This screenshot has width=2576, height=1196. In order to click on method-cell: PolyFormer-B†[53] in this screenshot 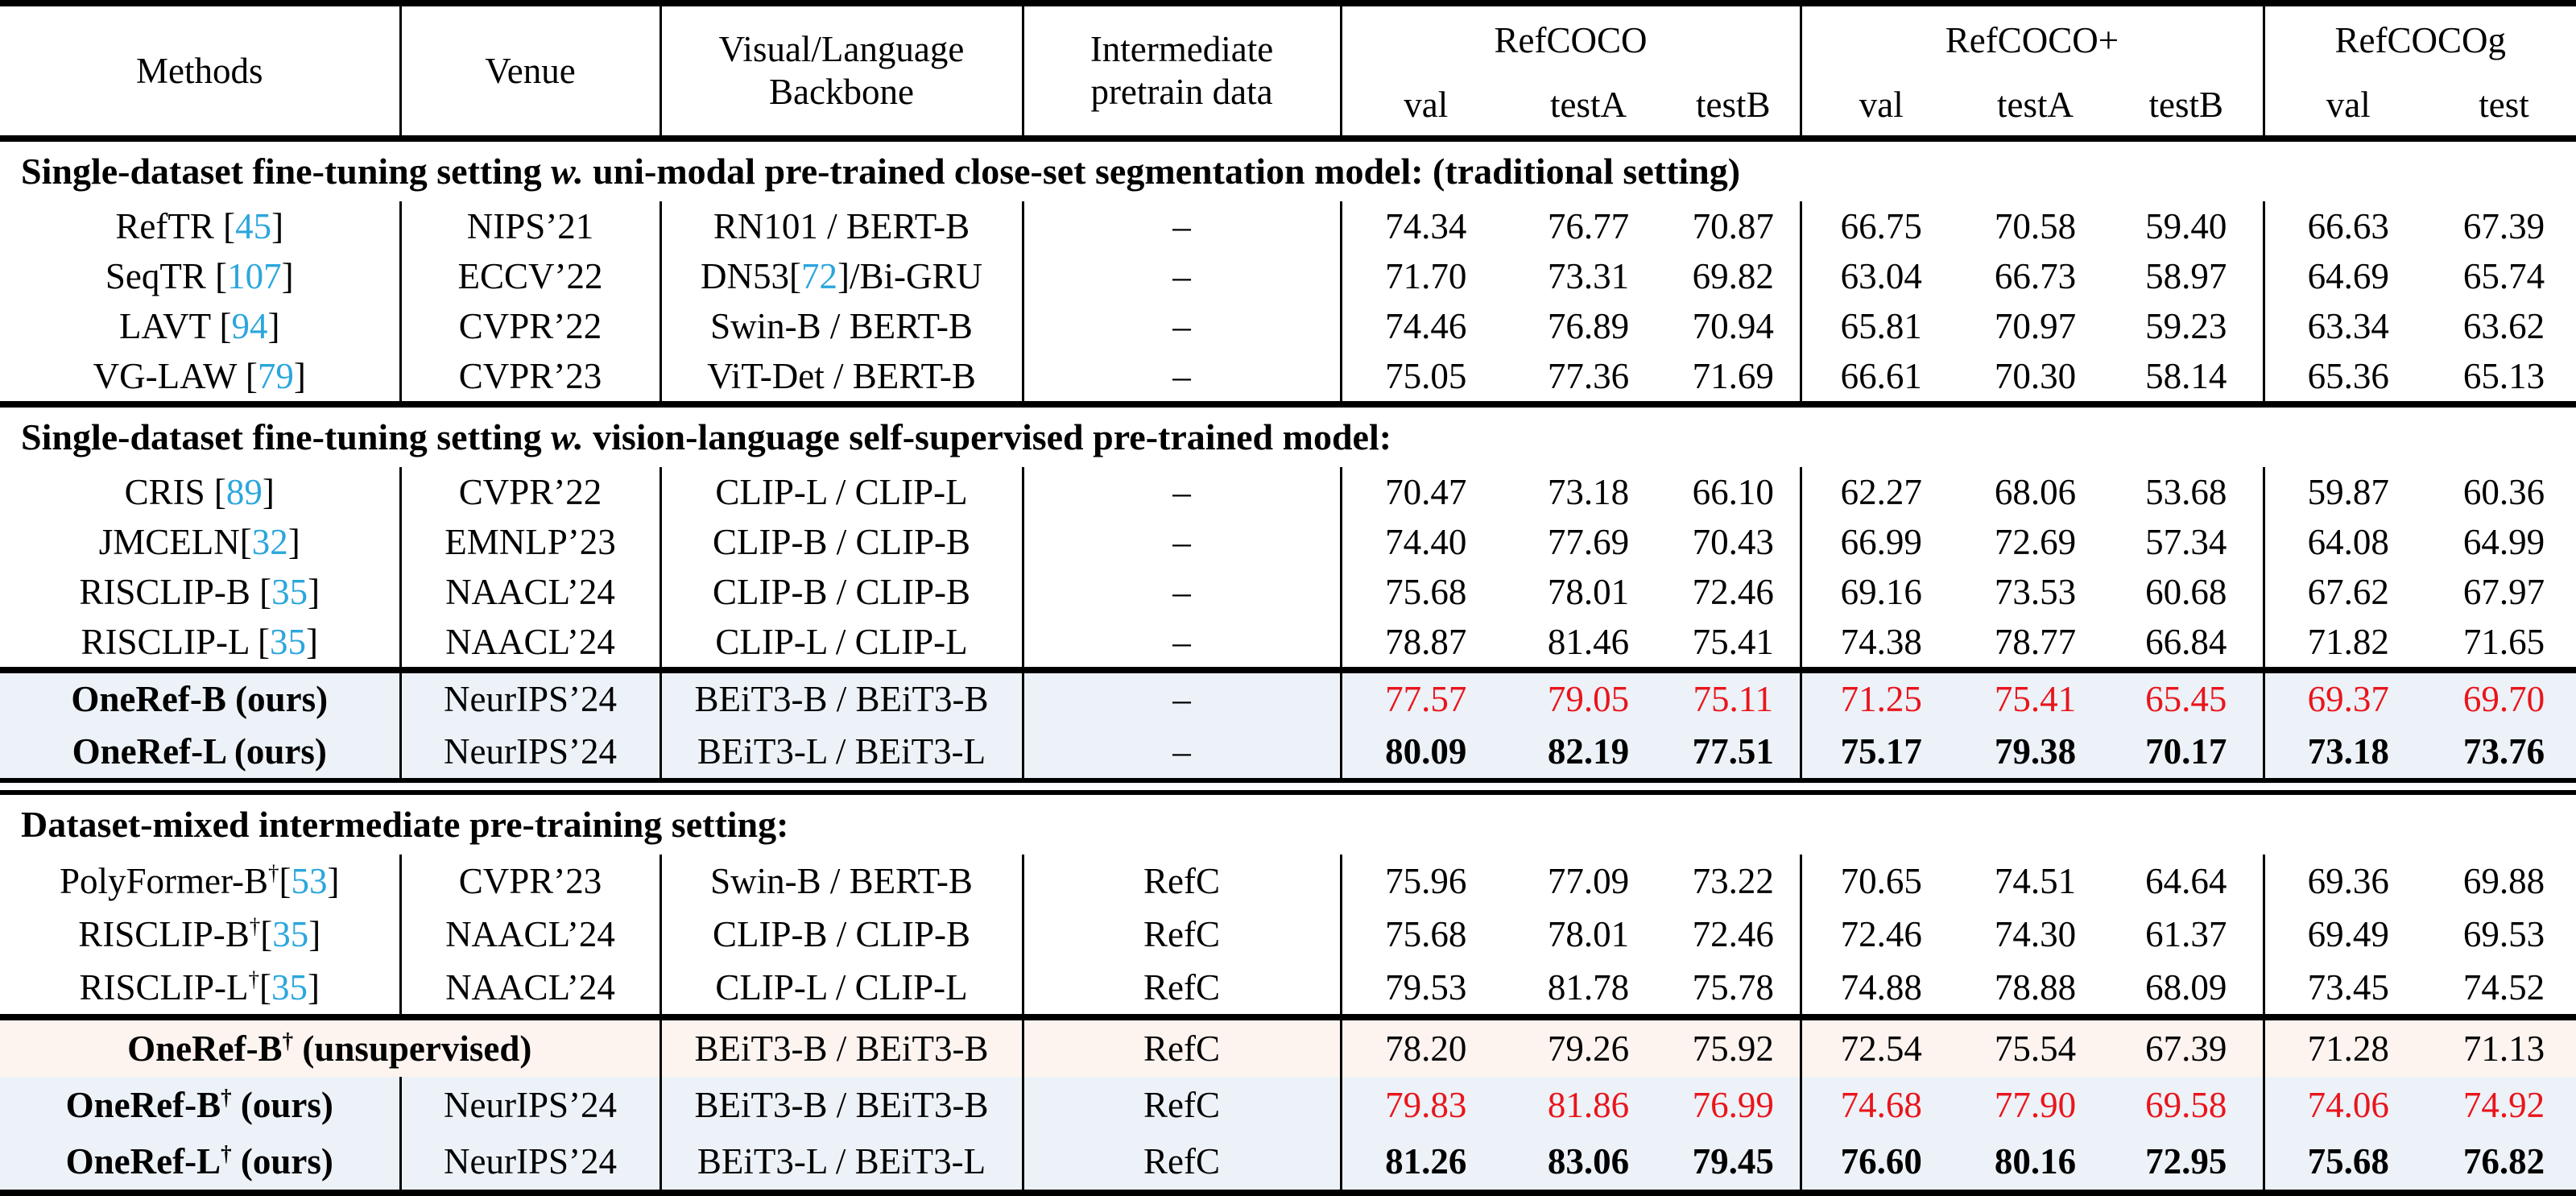, I will do `click(201, 881)`.